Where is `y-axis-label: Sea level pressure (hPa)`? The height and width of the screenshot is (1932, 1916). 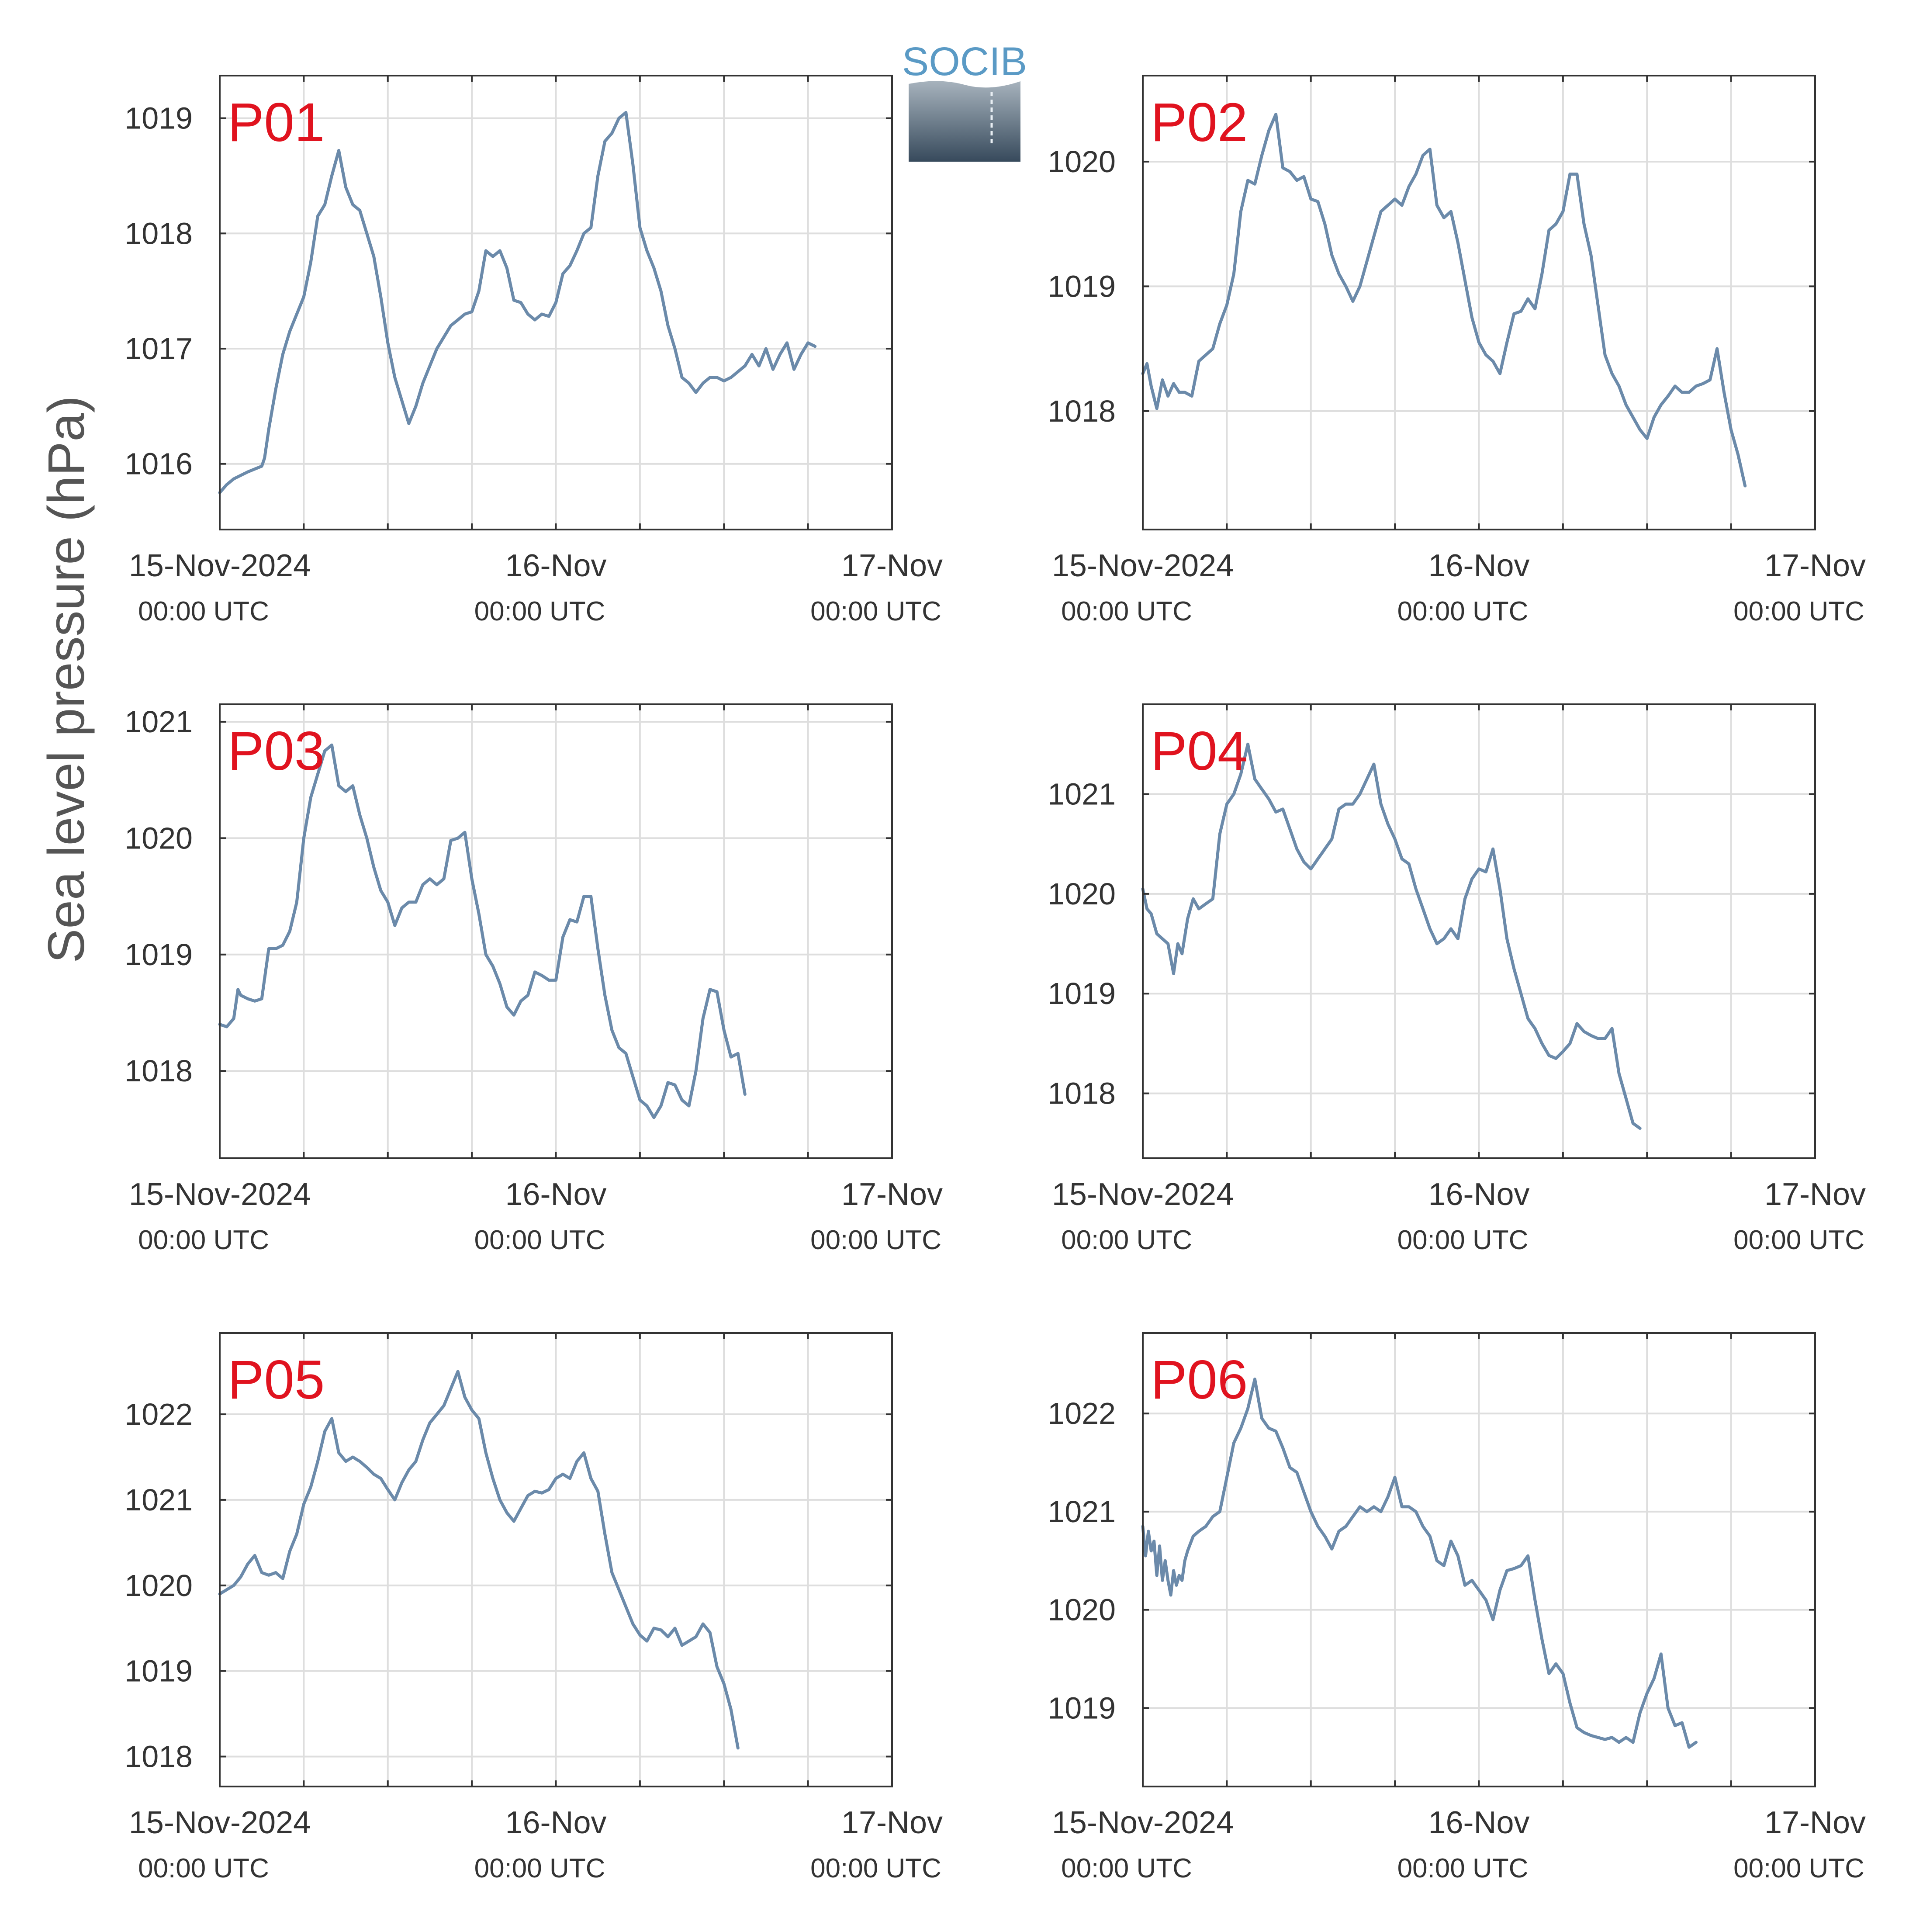 y-axis-label: Sea level pressure (hPa) is located at coordinates (66, 679).